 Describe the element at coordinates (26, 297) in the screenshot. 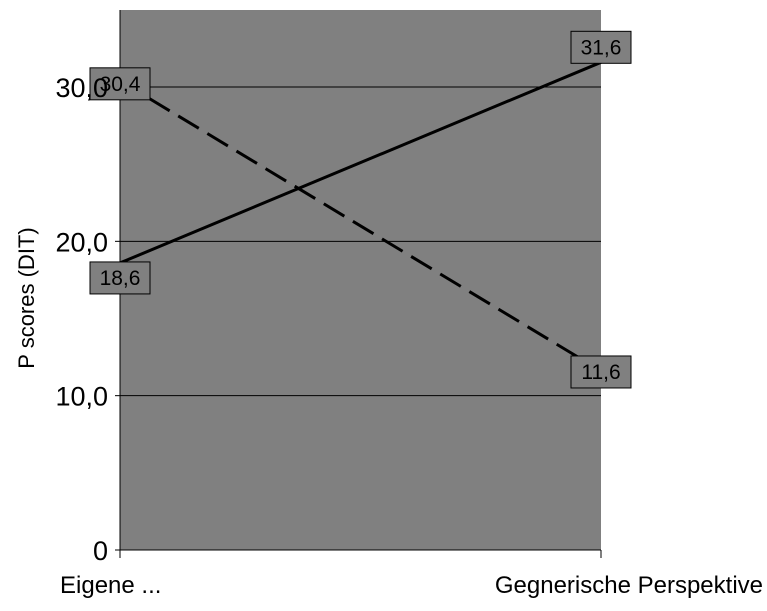

I see `y-axis-title: P scores (DIT)` at that location.